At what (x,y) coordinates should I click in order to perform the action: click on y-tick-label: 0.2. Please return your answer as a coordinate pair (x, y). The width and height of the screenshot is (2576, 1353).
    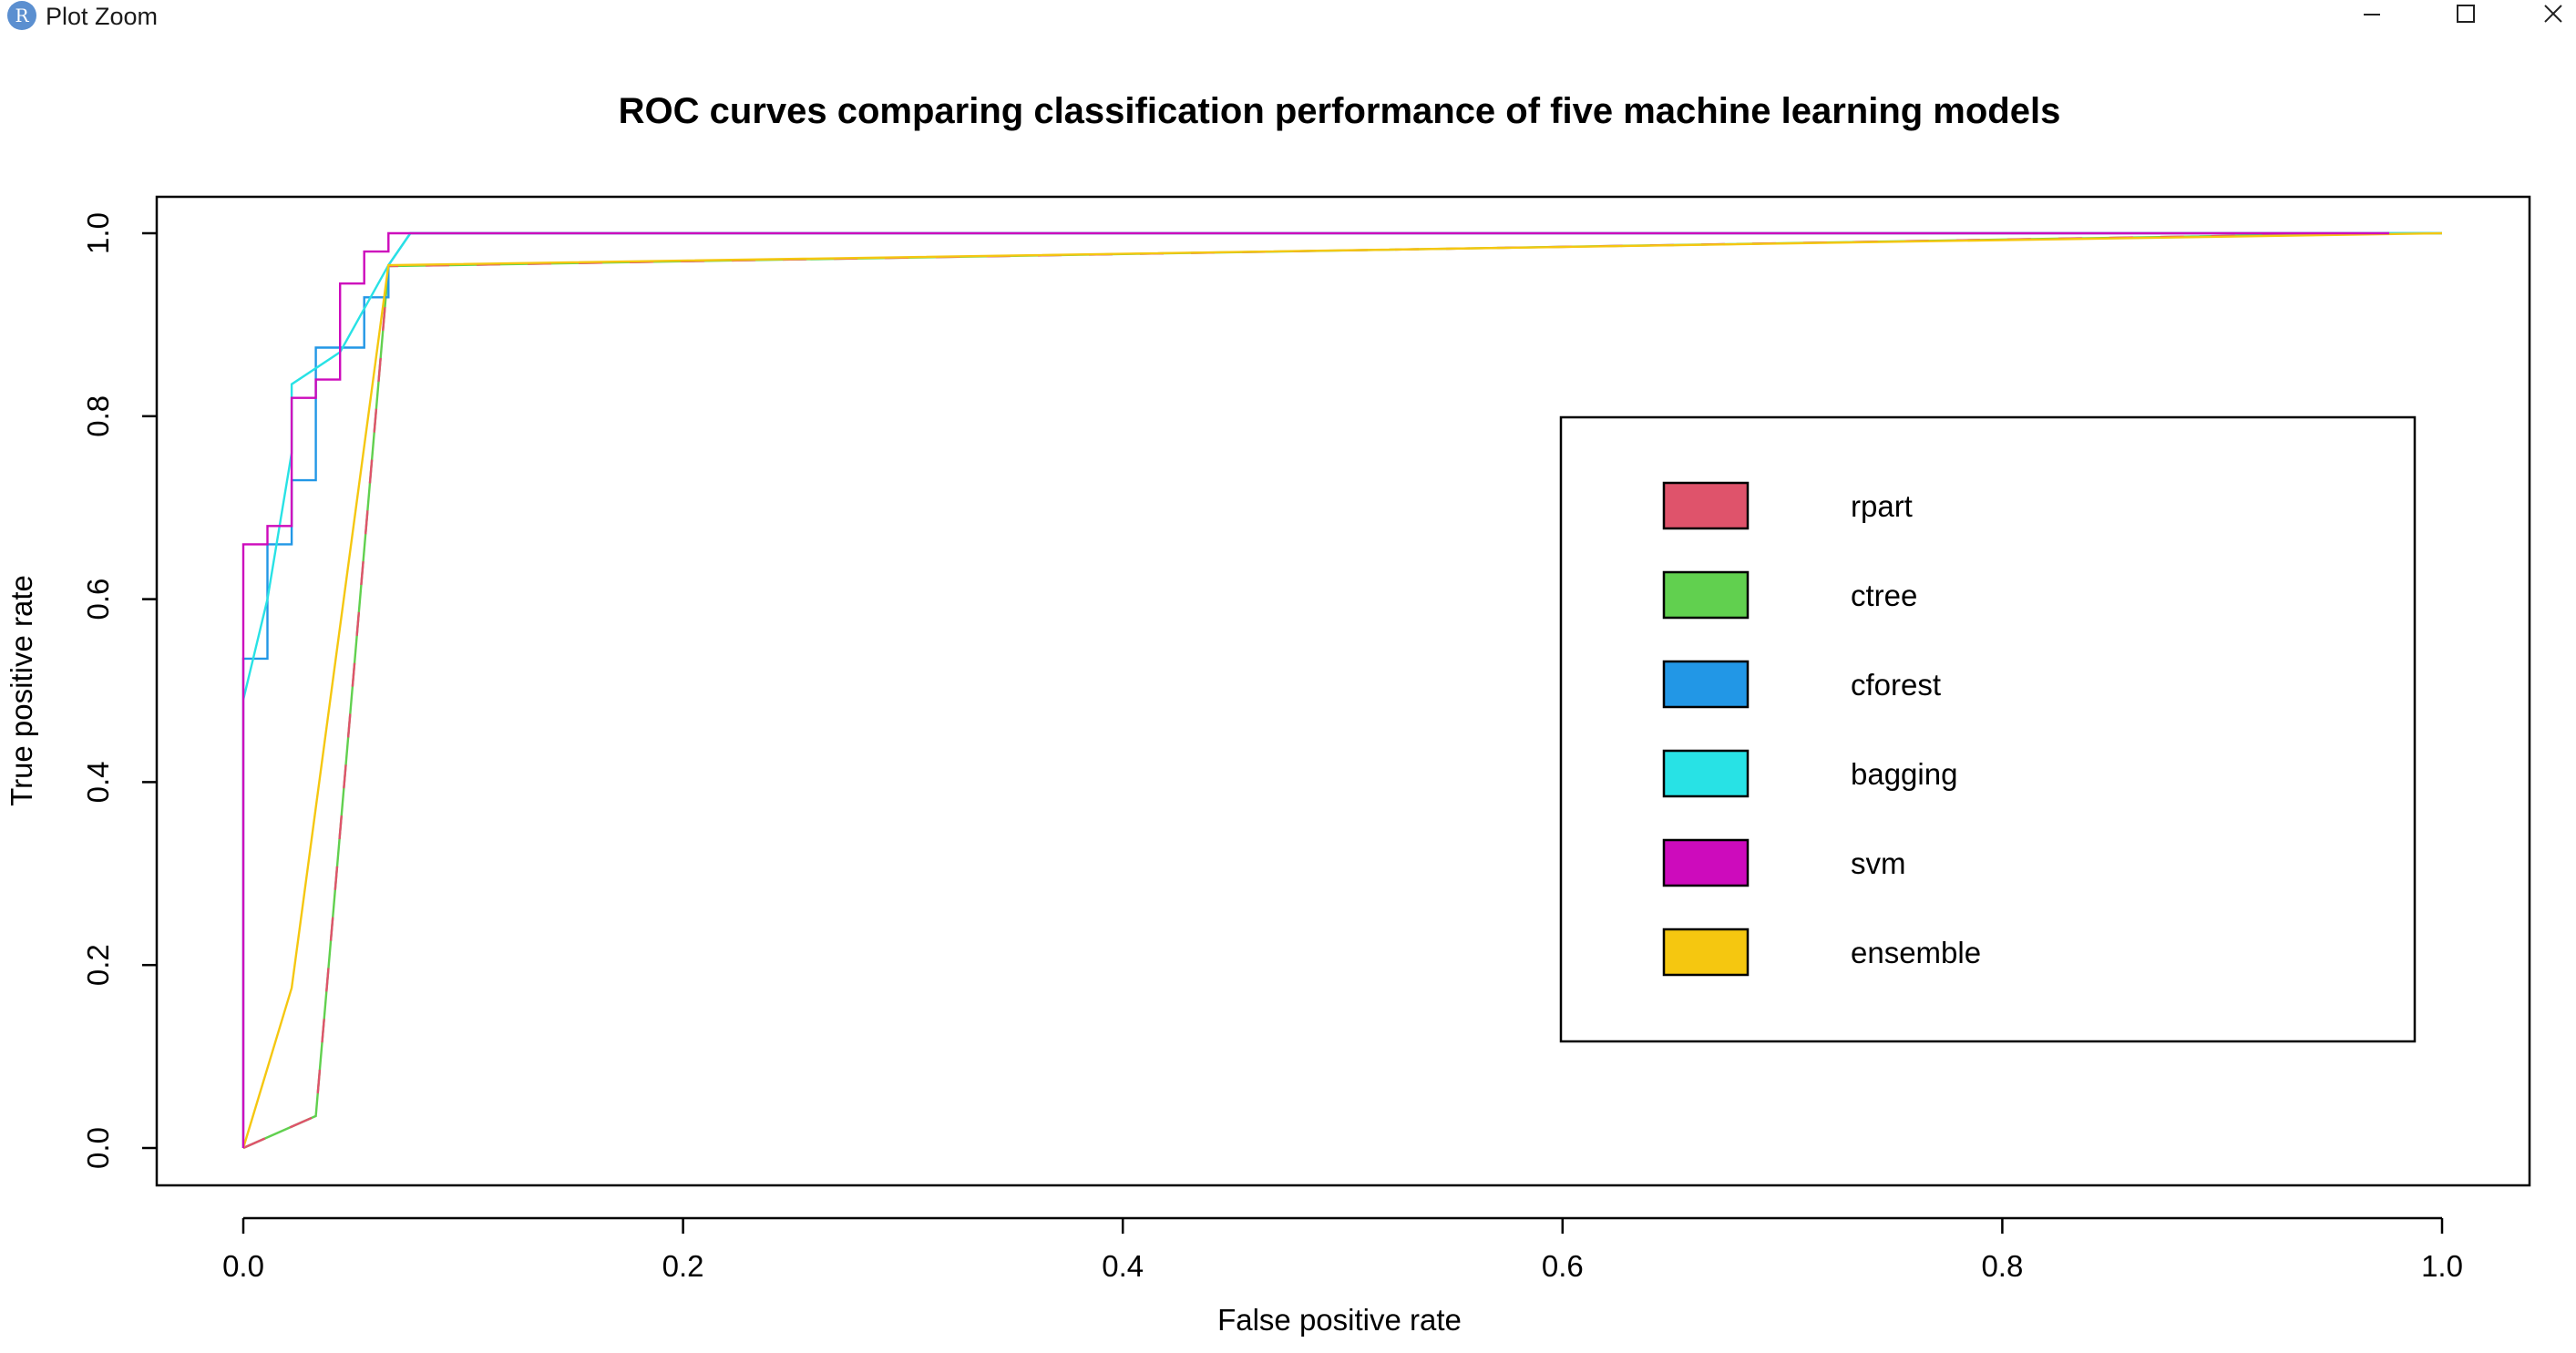
    Looking at the image, I should click on (98, 965).